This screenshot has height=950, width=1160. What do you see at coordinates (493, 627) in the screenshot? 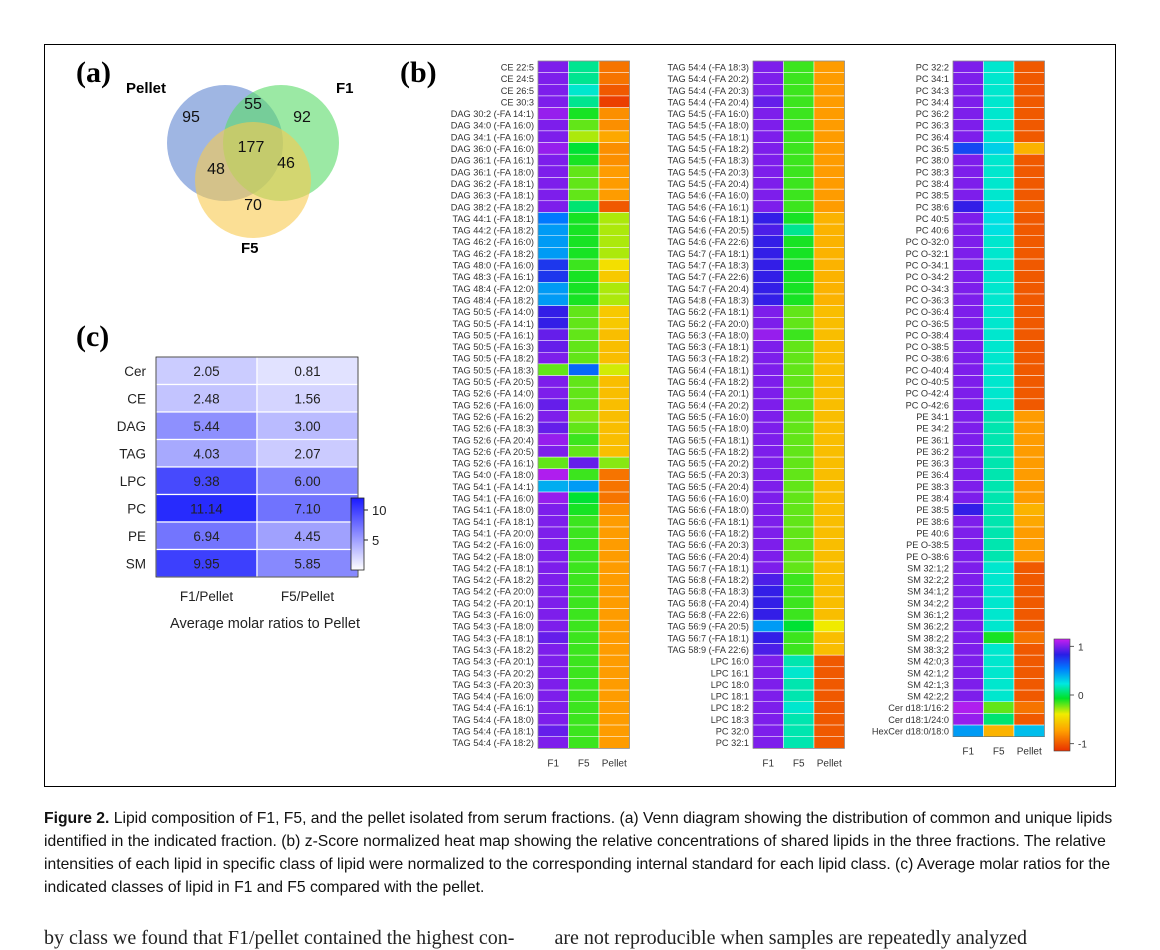
I see `row-label: TAG 54:3 (-FA 18:0)` at bounding box center [493, 627].